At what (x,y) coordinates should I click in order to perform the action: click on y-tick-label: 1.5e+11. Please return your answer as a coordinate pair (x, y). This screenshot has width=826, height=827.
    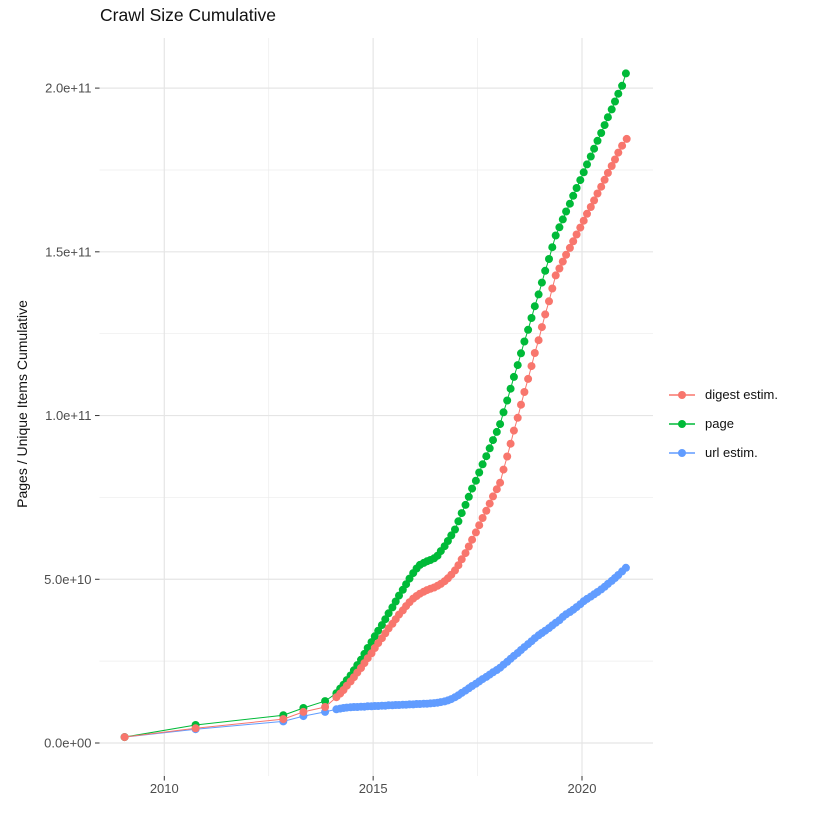
    Looking at the image, I should click on (68, 251).